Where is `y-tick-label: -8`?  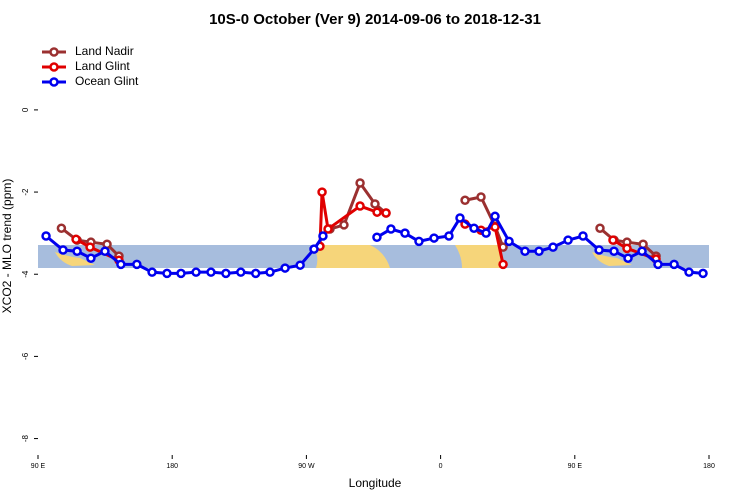 y-tick-label: -8 is located at coordinates (25, 438).